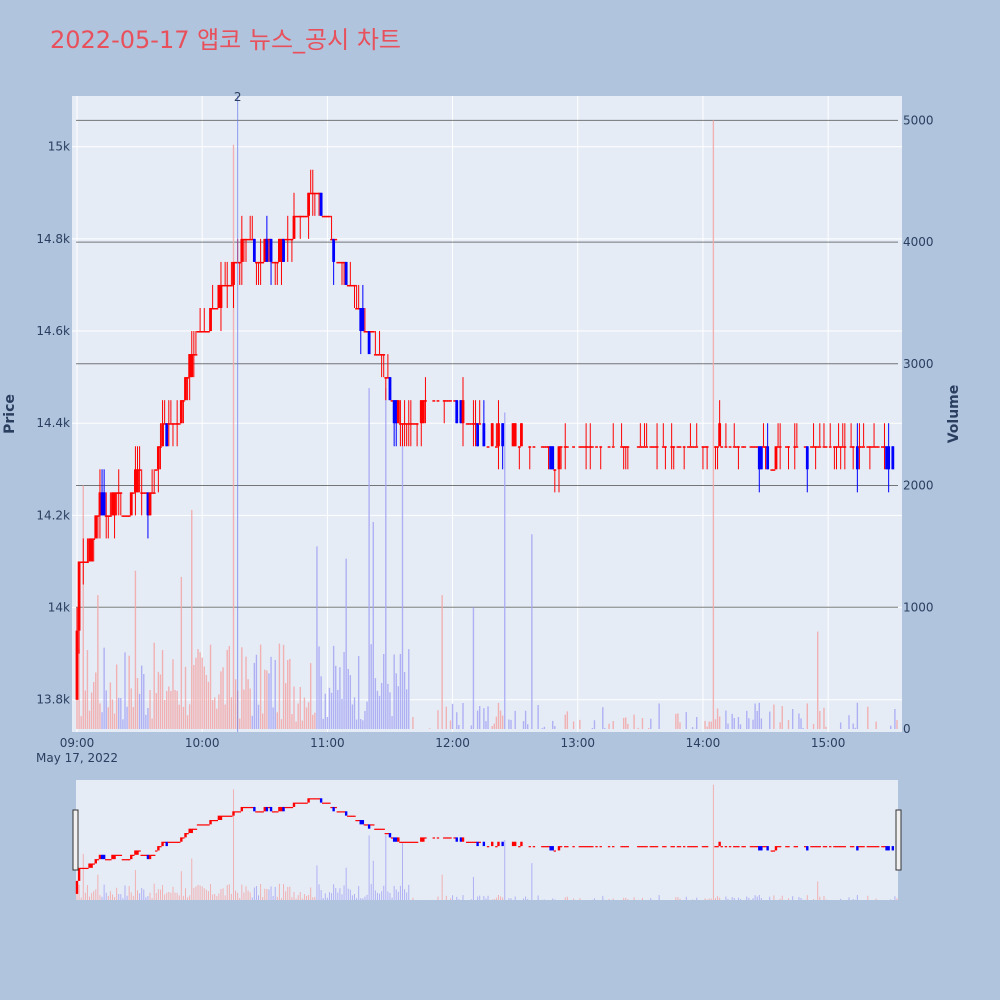 The image size is (1000, 1000). Describe the element at coordinates (577, 743) in the screenshot. I see `x-tick-label: 13:00` at that location.